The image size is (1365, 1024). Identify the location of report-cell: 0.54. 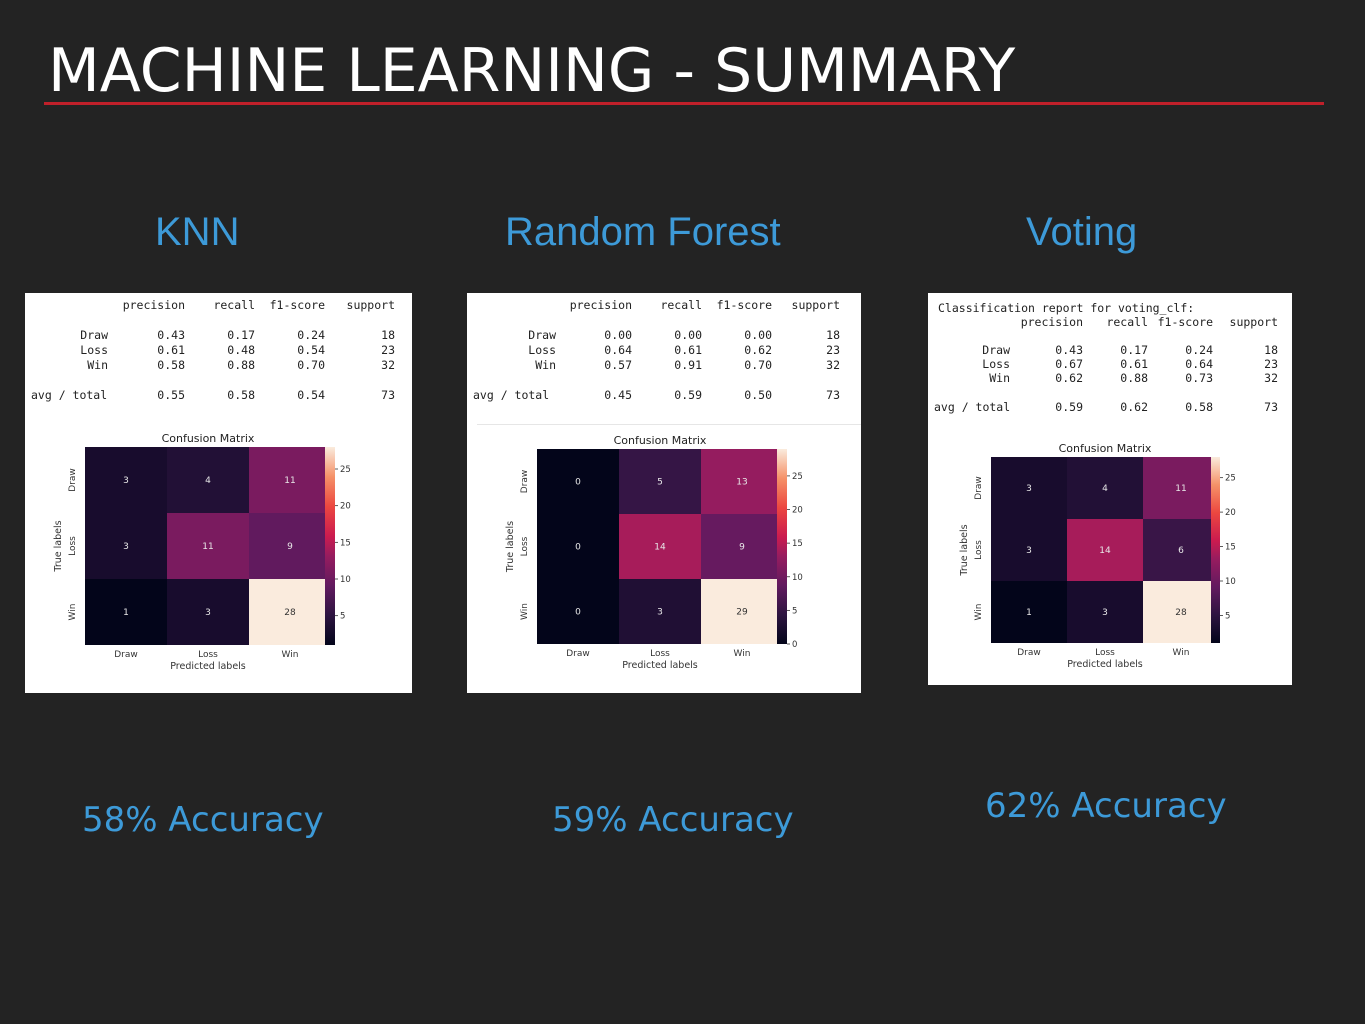
(311, 350).